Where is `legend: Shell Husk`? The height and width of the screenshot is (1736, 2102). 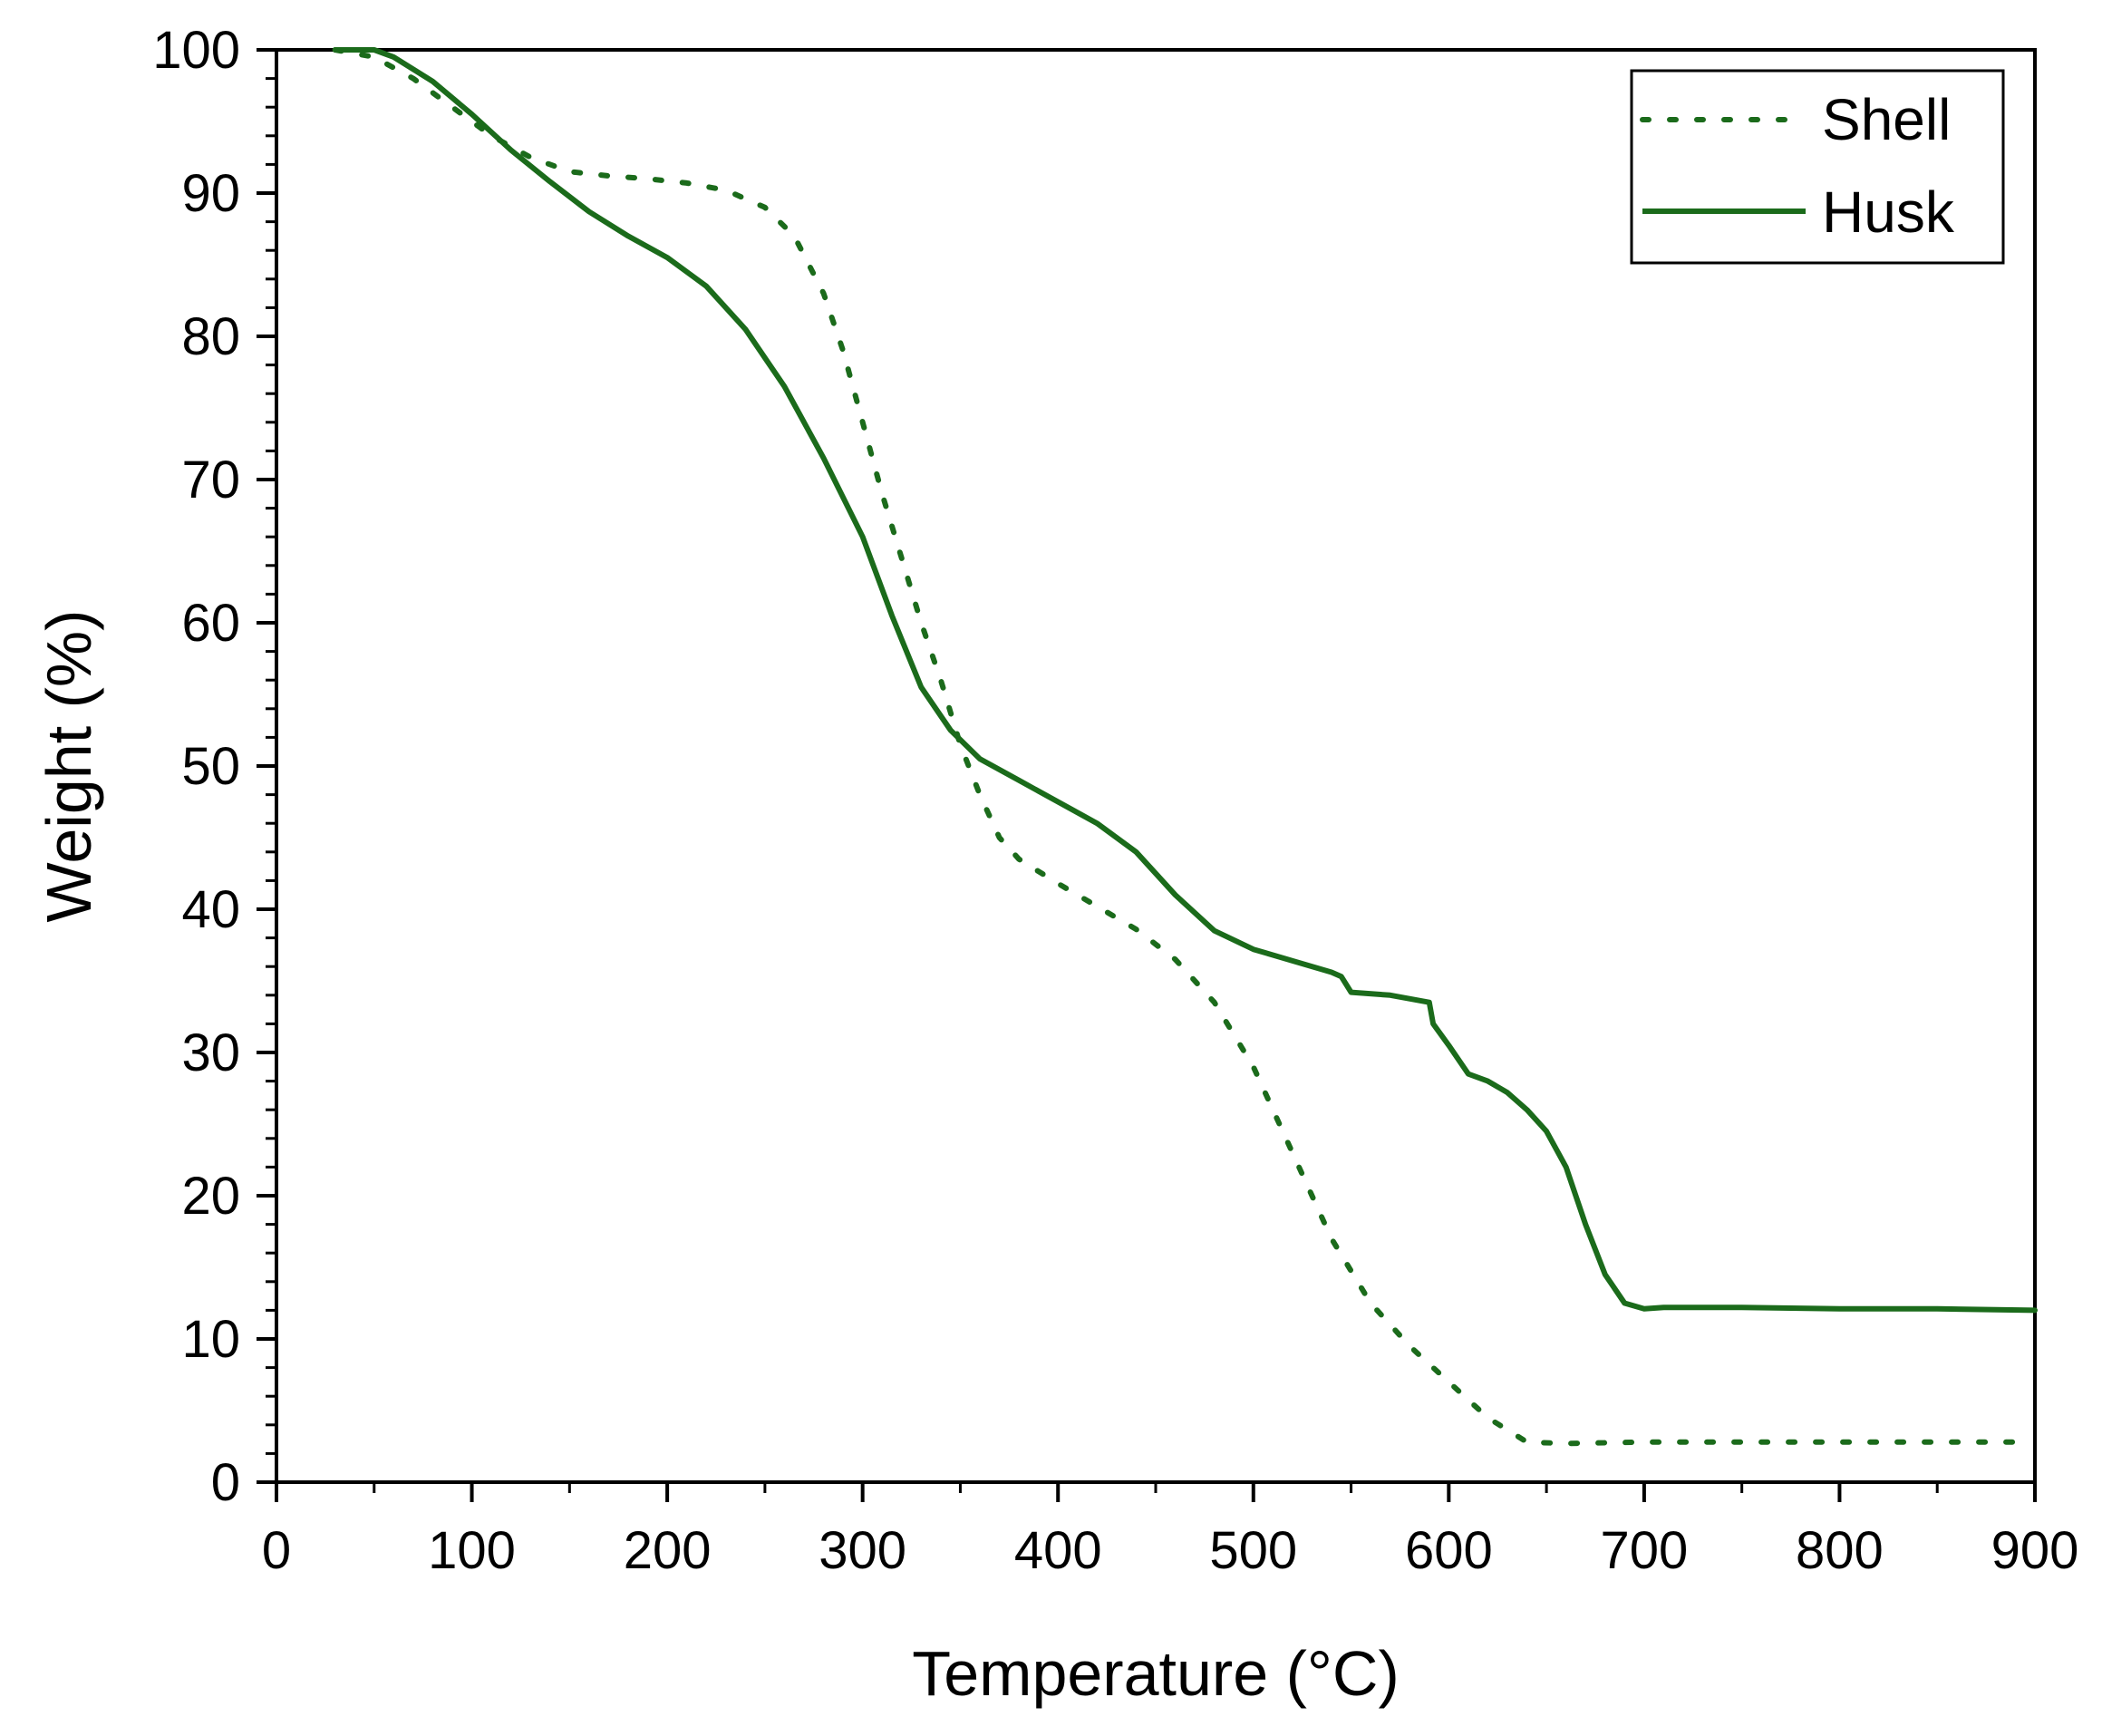
legend: Shell Husk is located at coordinates (1818, 167).